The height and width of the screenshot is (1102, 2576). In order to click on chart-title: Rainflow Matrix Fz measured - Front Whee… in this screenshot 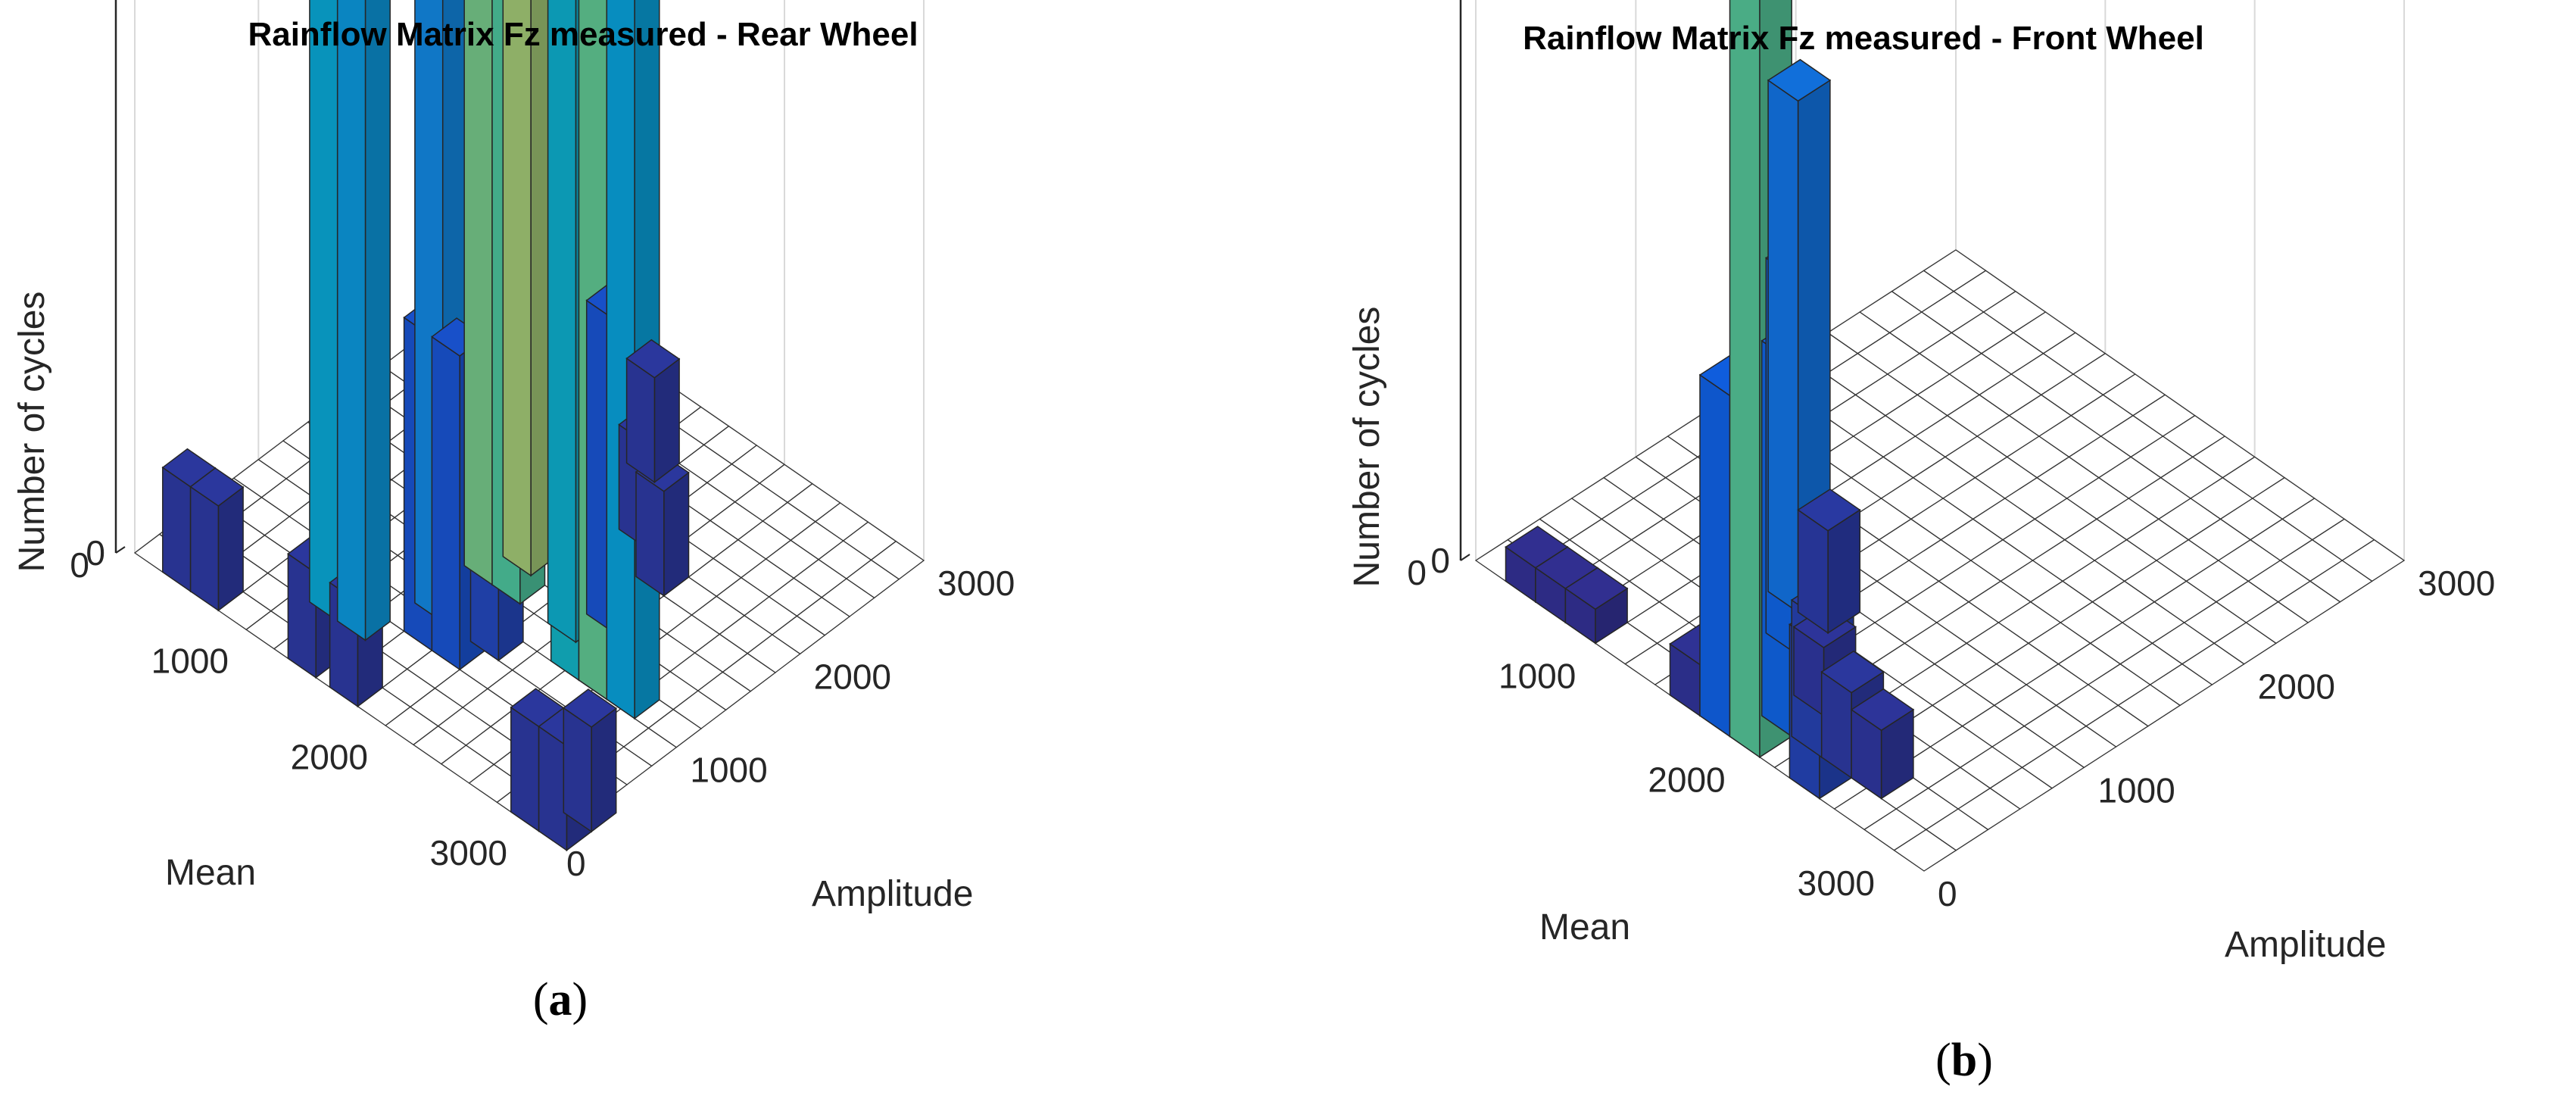, I will do `click(1863, 38)`.